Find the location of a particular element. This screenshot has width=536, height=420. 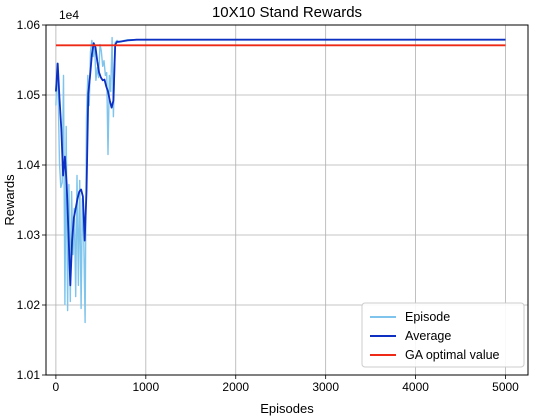

legend: Episode Average GA optimal value is located at coordinates (443, 335).